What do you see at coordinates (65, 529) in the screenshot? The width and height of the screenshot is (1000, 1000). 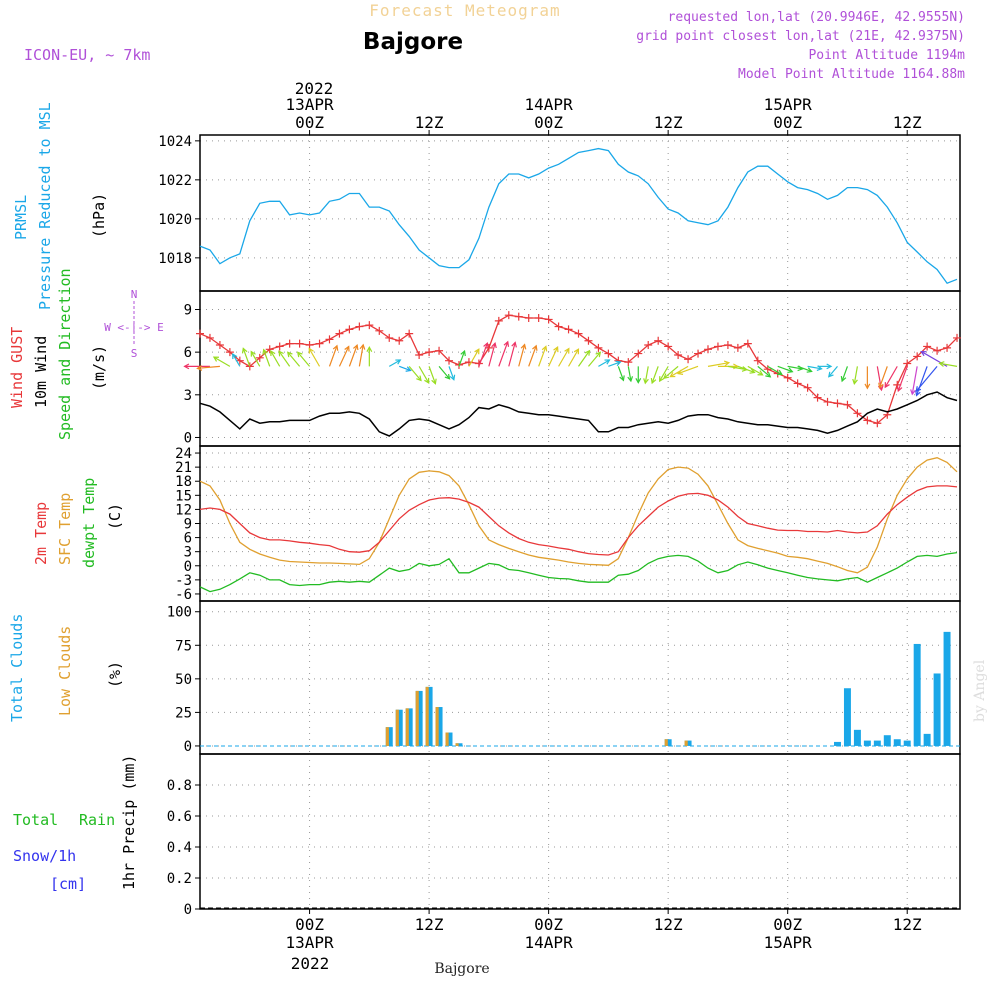 I see `tsfc-label: SFC Temp` at bounding box center [65, 529].